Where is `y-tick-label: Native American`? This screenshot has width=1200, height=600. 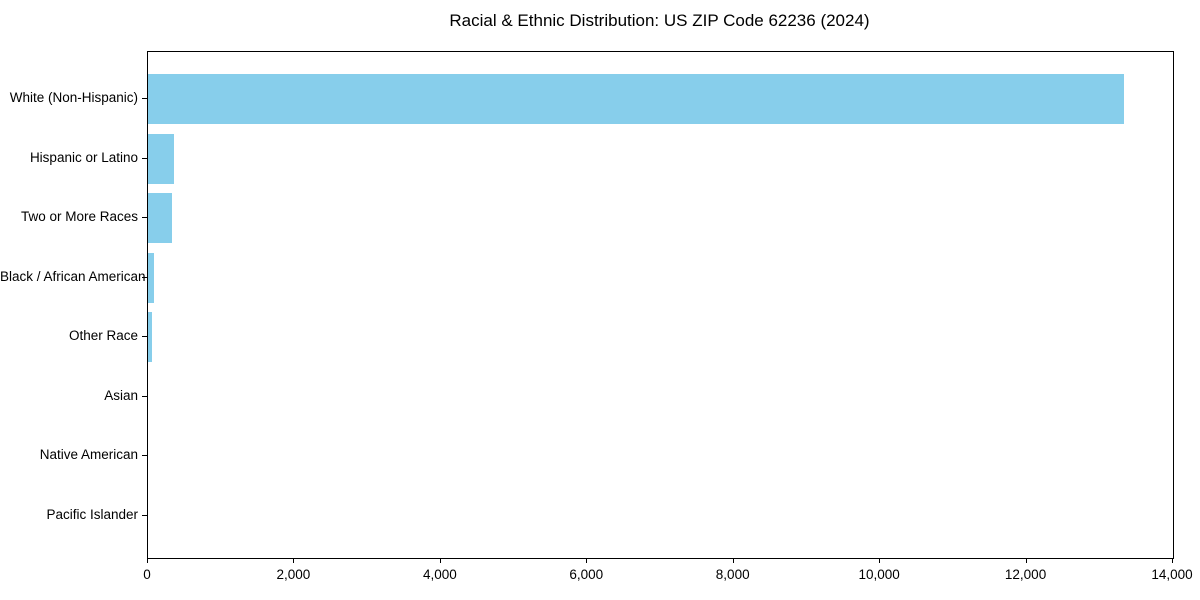
y-tick-label: Native American is located at coordinates (88, 454).